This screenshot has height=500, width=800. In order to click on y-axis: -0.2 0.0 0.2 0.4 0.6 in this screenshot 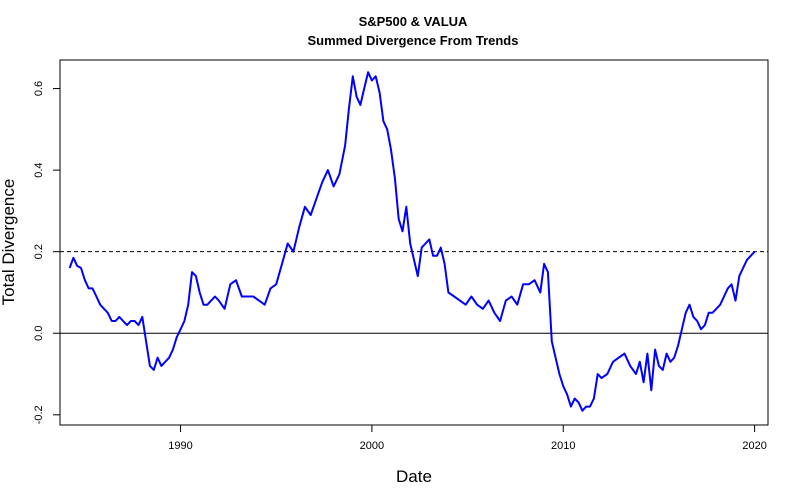, I will do `click(46, 252)`.